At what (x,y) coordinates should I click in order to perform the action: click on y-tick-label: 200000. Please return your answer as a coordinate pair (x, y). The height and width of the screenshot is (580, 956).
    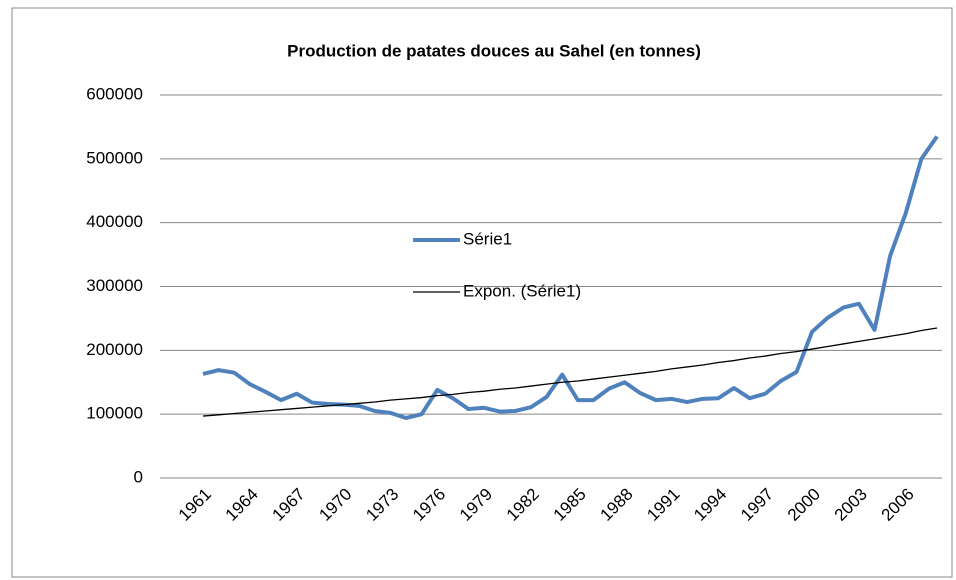
    Looking at the image, I should click on (114, 349).